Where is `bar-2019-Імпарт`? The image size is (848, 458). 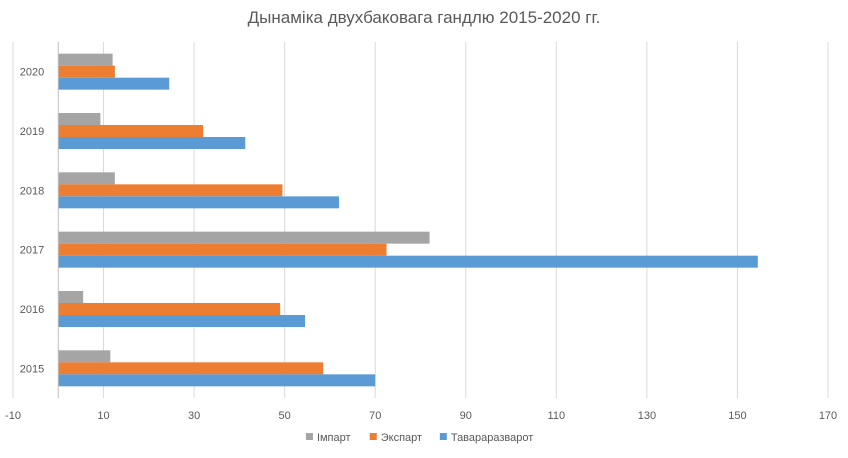
bar-2019-Імпарт is located at coordinates (79, 119).